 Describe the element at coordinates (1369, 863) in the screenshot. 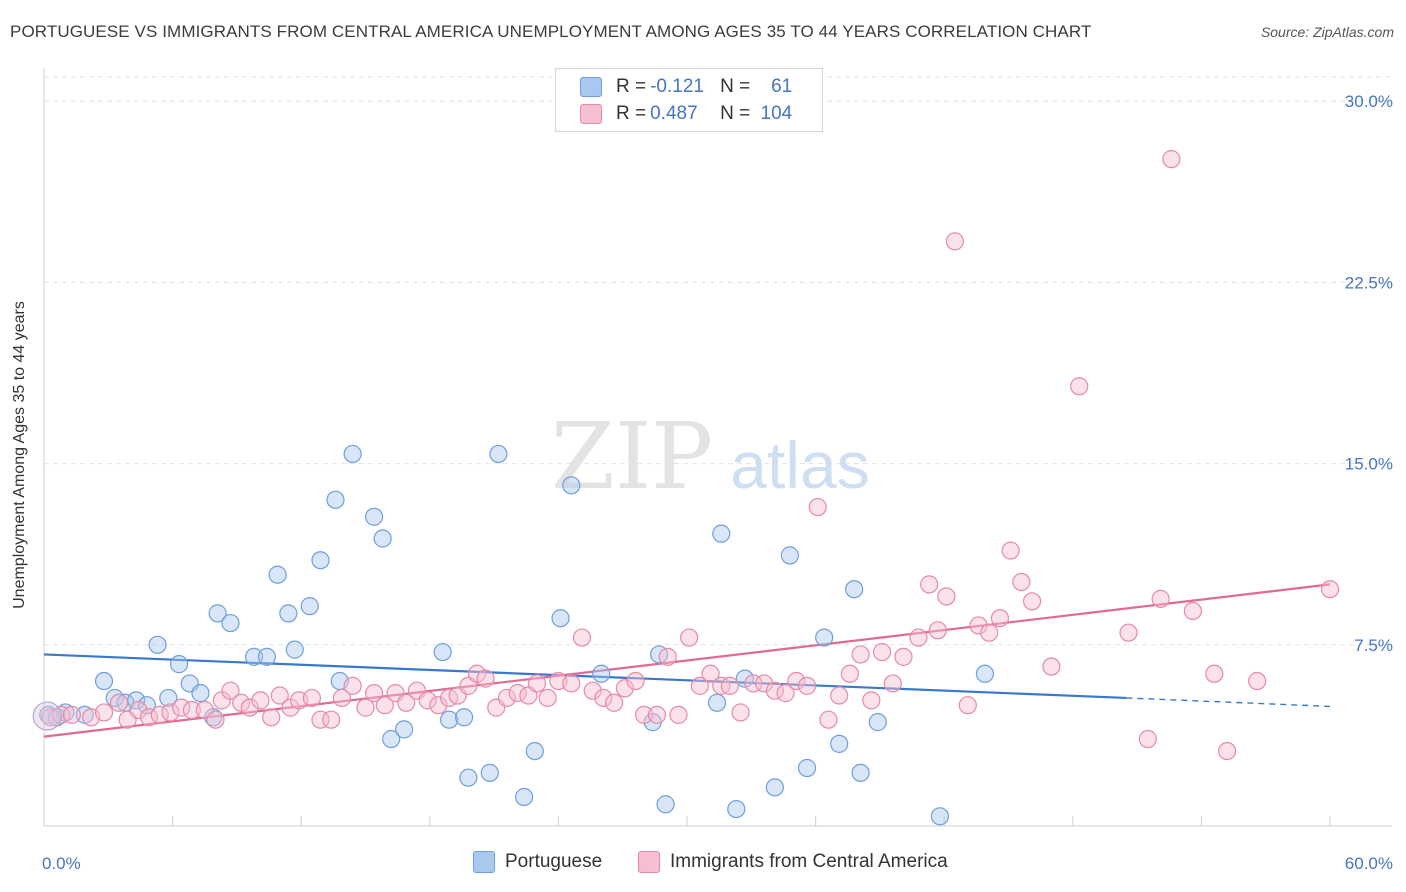

I see `x-tick-label: 60.0%` at that location.